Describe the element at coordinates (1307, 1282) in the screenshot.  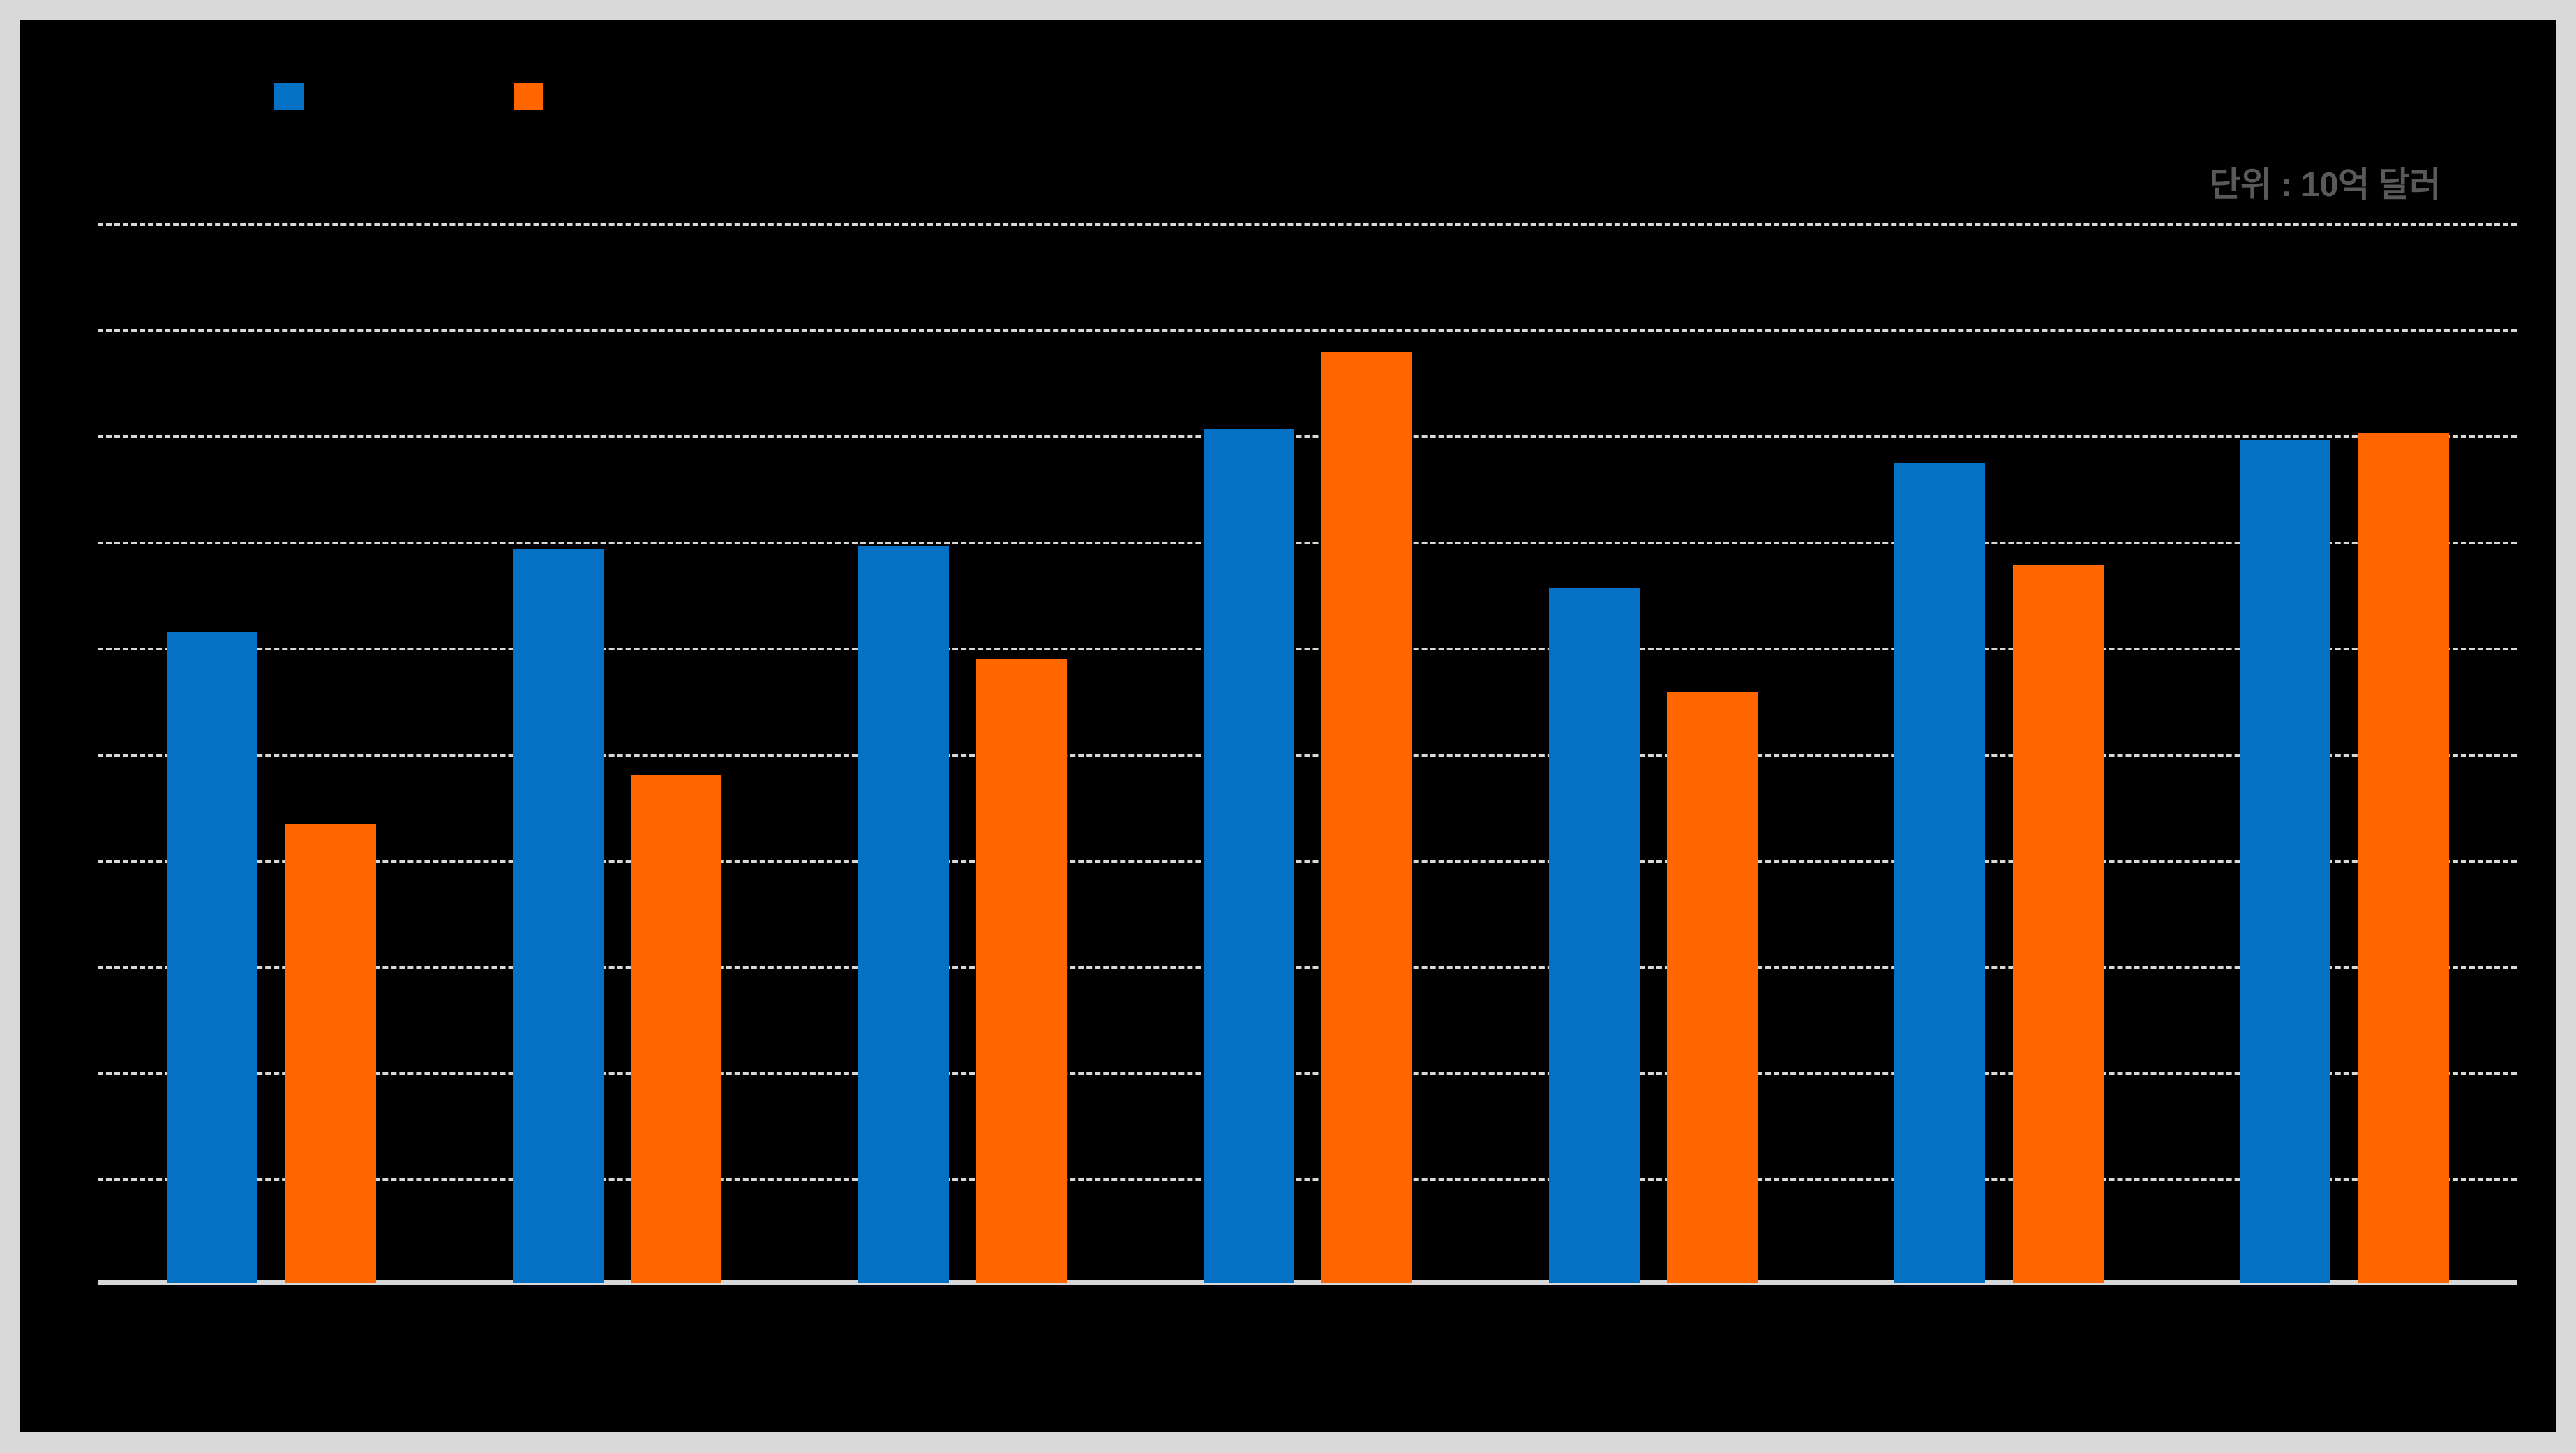
I see `x-axis-line` at that location.